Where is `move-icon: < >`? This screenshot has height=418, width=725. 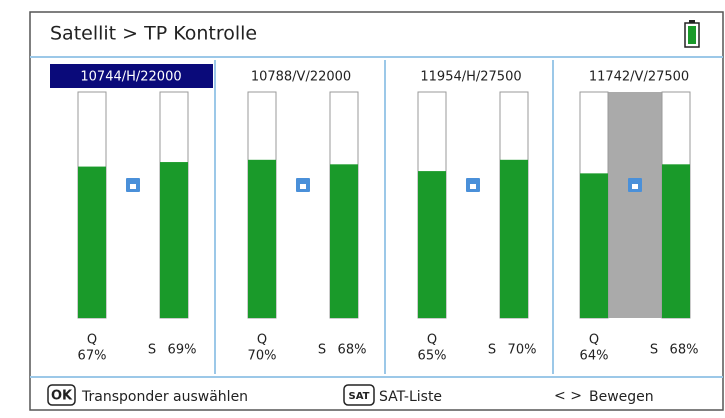 move-icon: < > is located at coordinates (568, 396).